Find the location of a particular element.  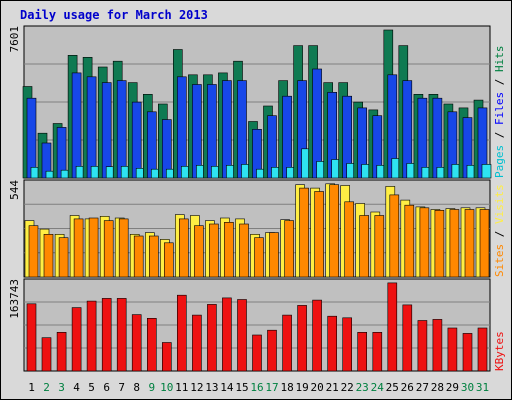

day-label: 19 is located at coordinates (301, 387).